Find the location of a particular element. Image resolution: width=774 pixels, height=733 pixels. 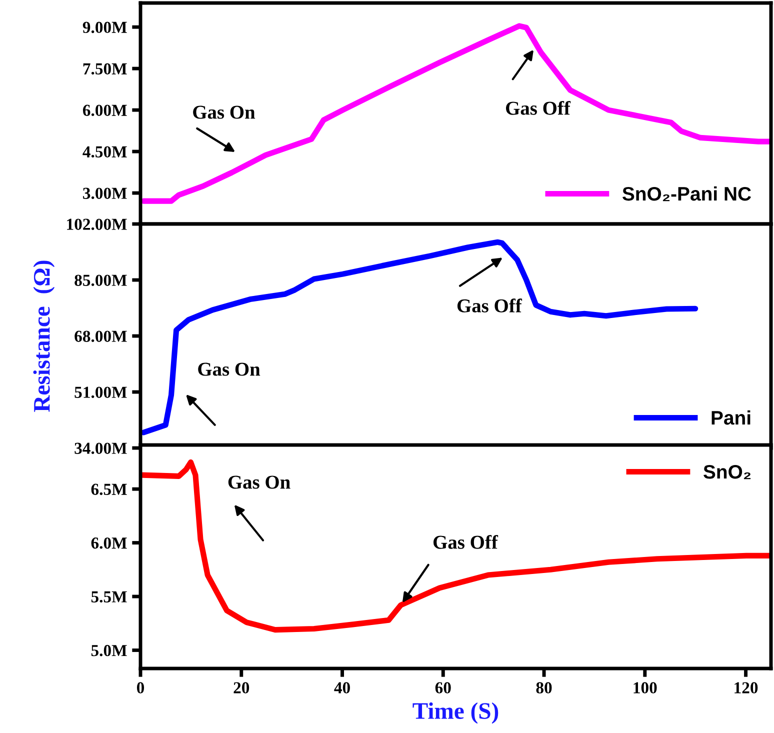

x-tick-label: 100 is located at coordinates (645, 688).